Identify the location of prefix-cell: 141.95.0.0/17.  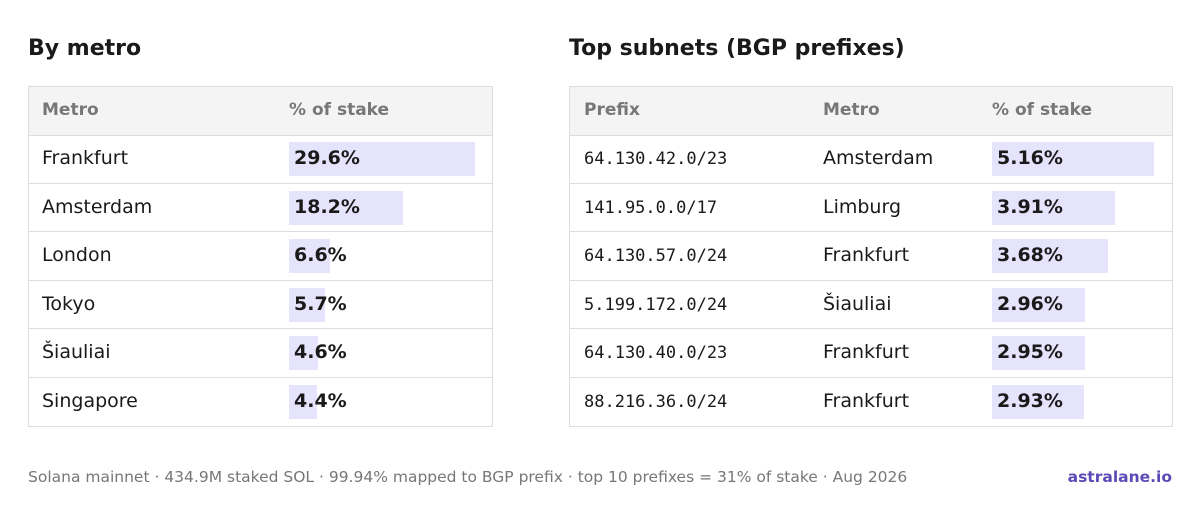
(651, 207).